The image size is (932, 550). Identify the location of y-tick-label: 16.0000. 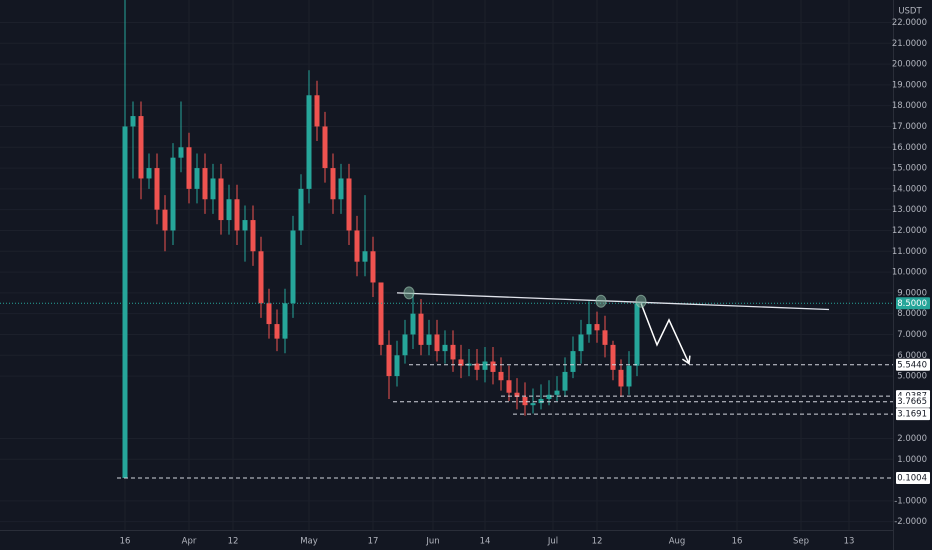
(909, 148).